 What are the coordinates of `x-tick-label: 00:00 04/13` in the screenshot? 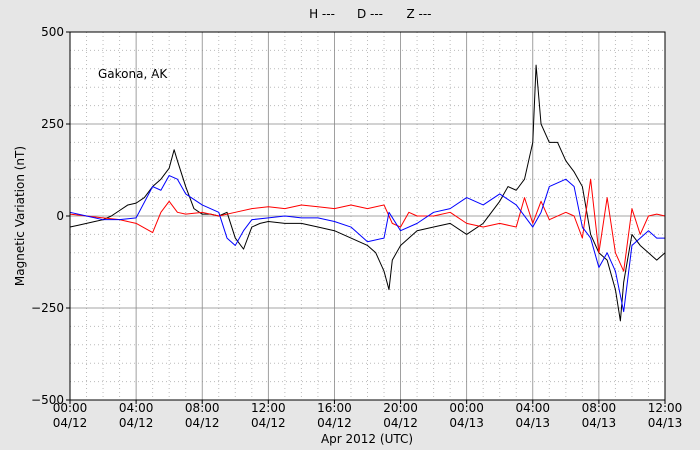 It's located at (466, 415).